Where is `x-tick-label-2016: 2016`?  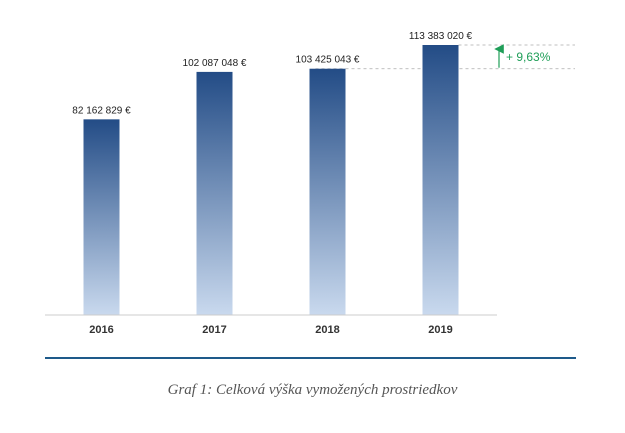
x-tick-label-2016: 2016 is located at coordinates (101, 330).